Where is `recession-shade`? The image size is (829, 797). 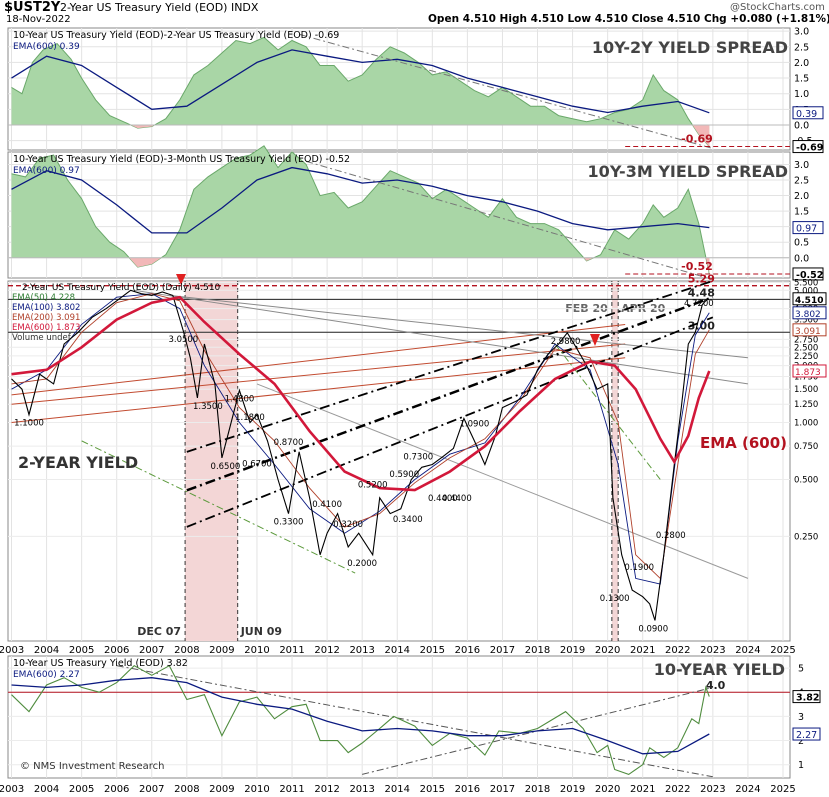
recession-shade is located at coordinates (615, 461).